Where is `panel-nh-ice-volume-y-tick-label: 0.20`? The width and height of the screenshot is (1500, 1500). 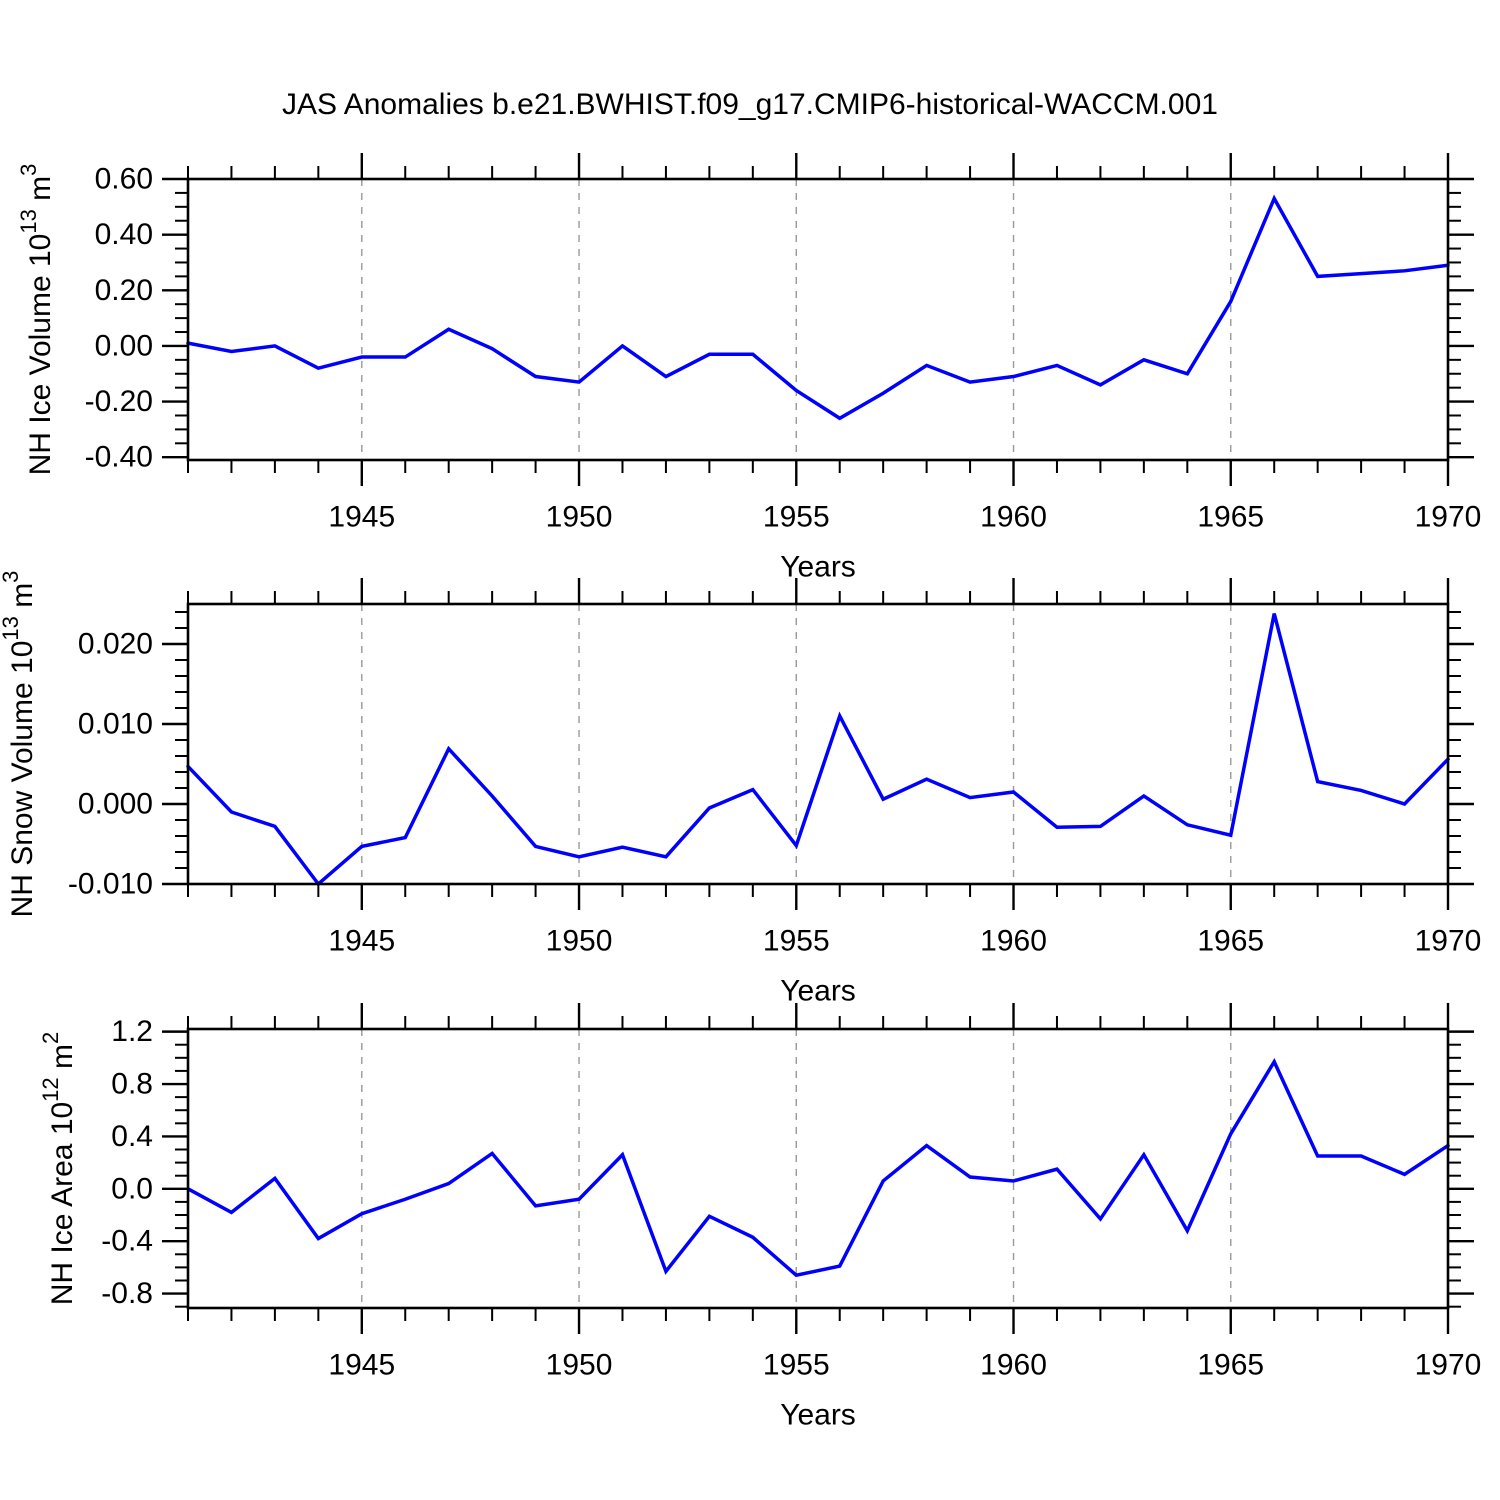
panel-nh-ice-volume-y-tick-label: 0.20 is located at coordinates (124, 290).